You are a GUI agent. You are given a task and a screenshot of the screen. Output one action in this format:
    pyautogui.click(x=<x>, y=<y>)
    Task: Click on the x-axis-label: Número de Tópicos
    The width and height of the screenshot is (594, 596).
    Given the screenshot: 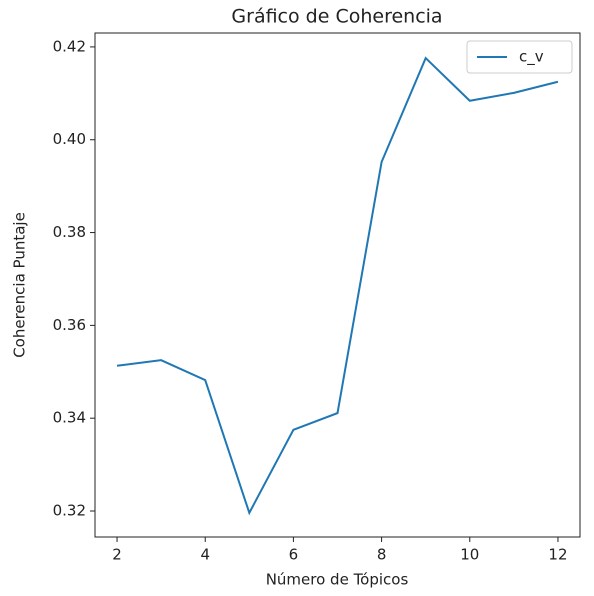 What is the action you would take?
    pyautogui.click(x=337, y=580)
    